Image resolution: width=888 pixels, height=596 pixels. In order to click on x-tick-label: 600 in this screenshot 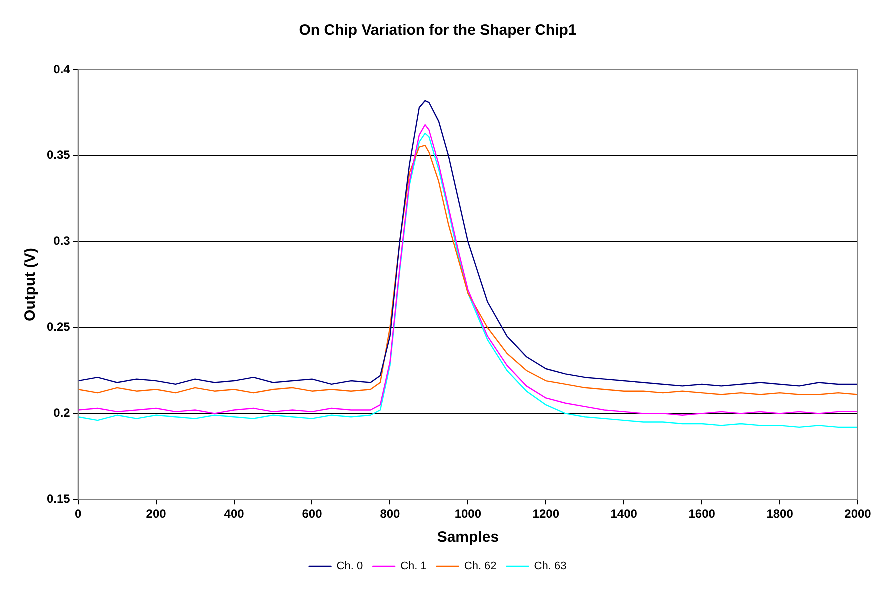, I will do `click(312, 514)`.